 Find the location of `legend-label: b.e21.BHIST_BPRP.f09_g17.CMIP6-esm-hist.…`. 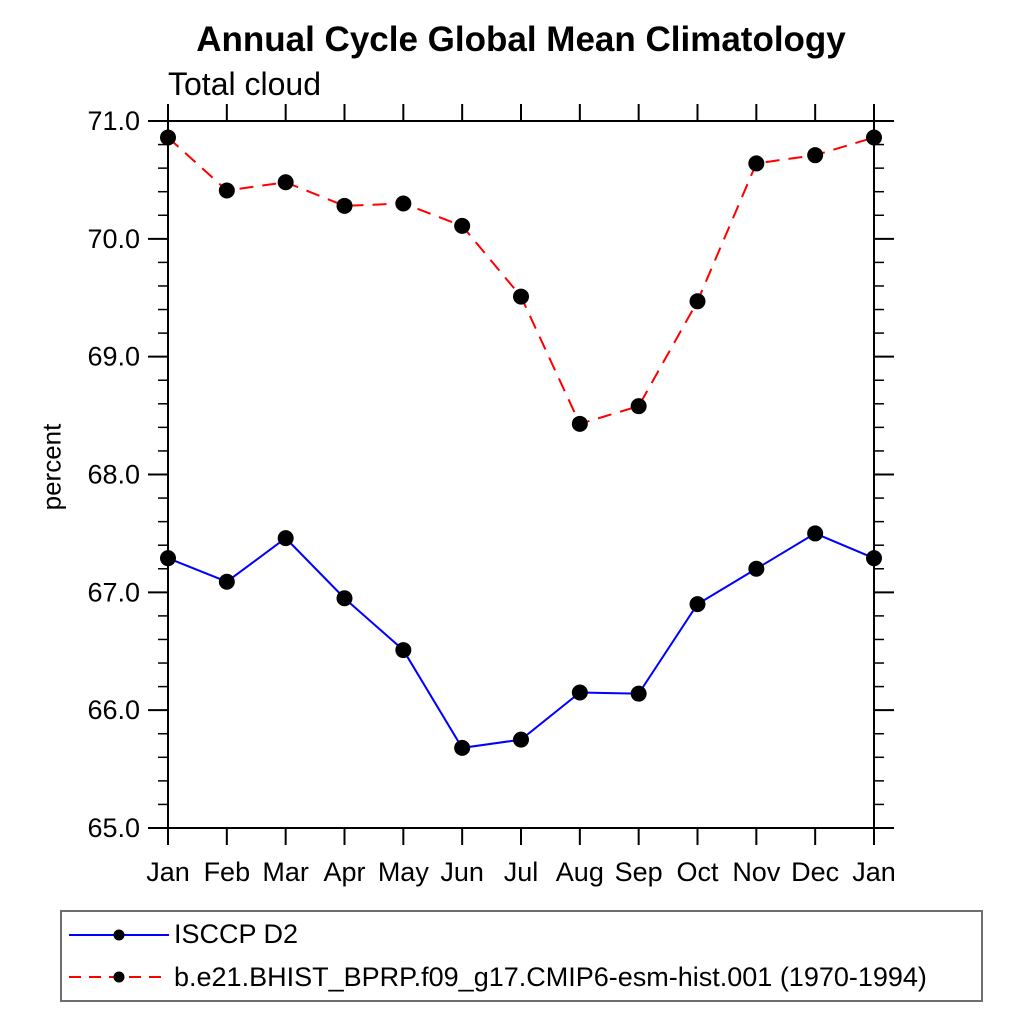

legend-label: b.e21.BHIST_BPRP.f09_g17.CMIP6-esm-hist.… is located at coordinates (550, 976).